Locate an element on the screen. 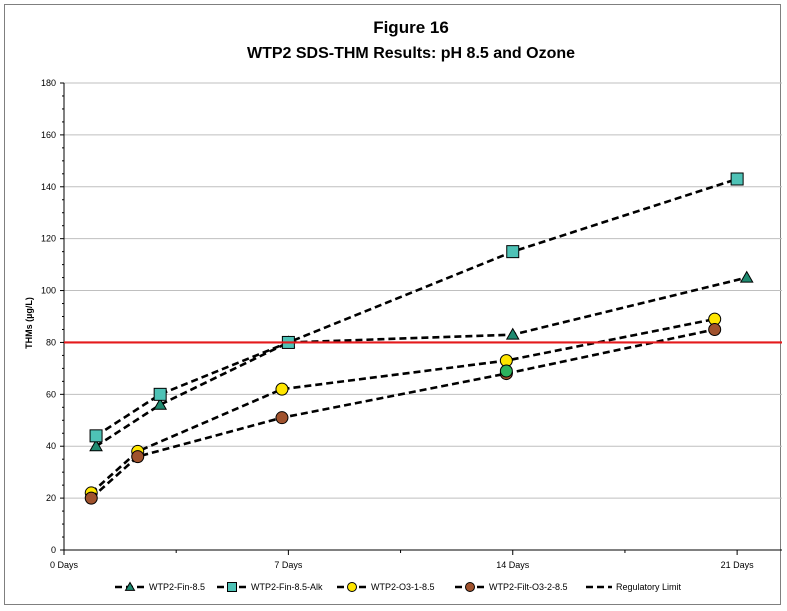 Image resolution: width=787 pixels, height=611 pixels. legend-item-1: WTP2-Fin-8.5 is located at coordinates (160, 586).